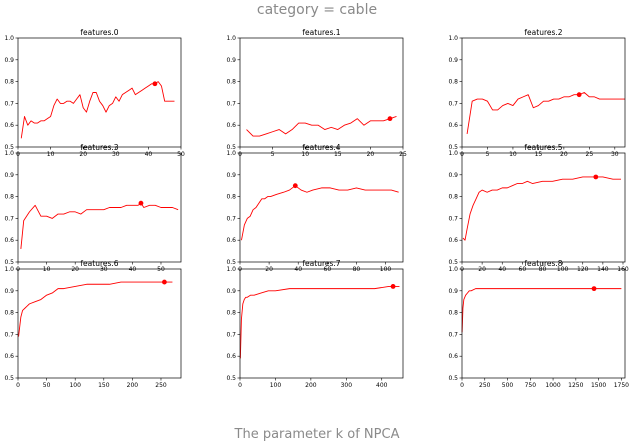 This screenshot has height=445, width=634. Describe the element at coordinates (502, 269) in the screenshot. I see `x-tick-label: 40` at that location.